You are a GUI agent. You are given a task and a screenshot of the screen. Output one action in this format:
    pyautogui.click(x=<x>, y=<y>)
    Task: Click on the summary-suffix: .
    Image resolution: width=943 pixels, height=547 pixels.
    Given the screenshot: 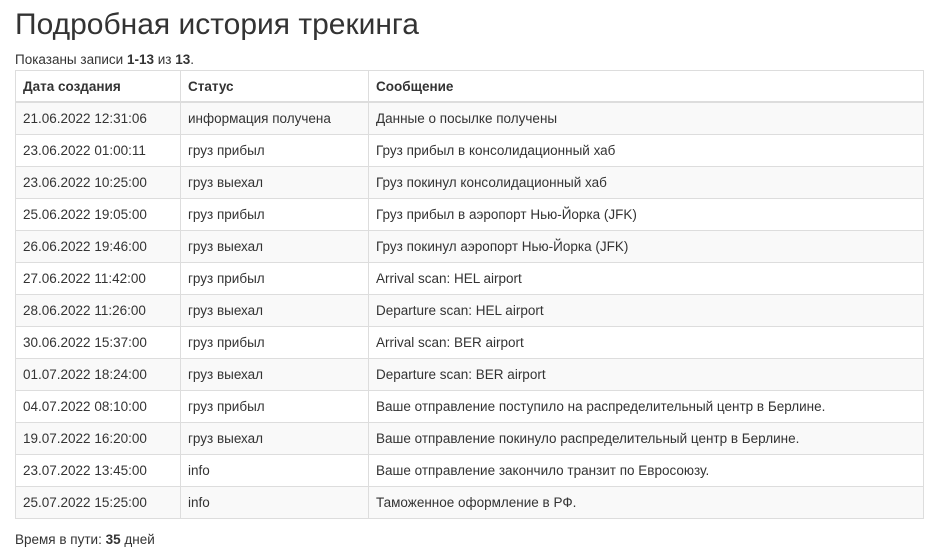 What is the action you would take?
    pyautogui.click(x=192, y=59)
    